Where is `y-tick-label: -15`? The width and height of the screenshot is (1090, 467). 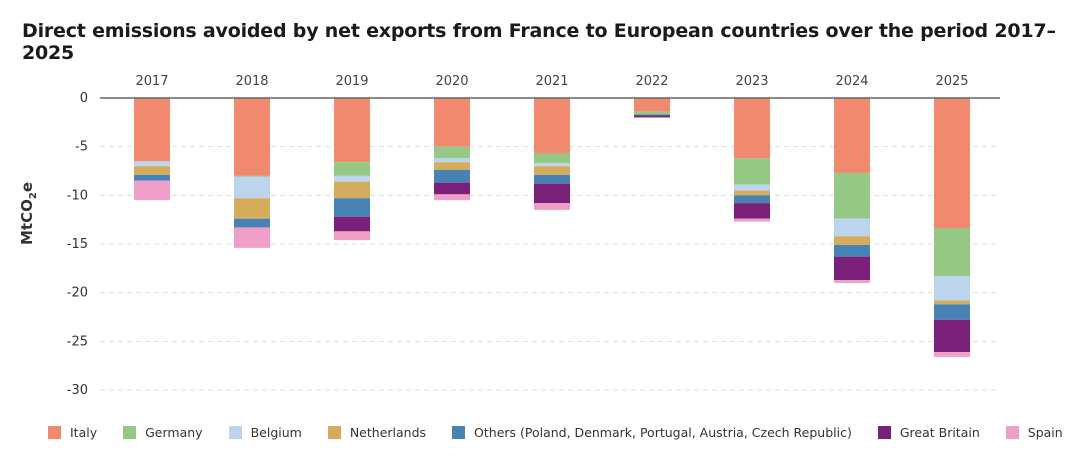
y-tick-label: -15 is located at coordinates (77, 244).